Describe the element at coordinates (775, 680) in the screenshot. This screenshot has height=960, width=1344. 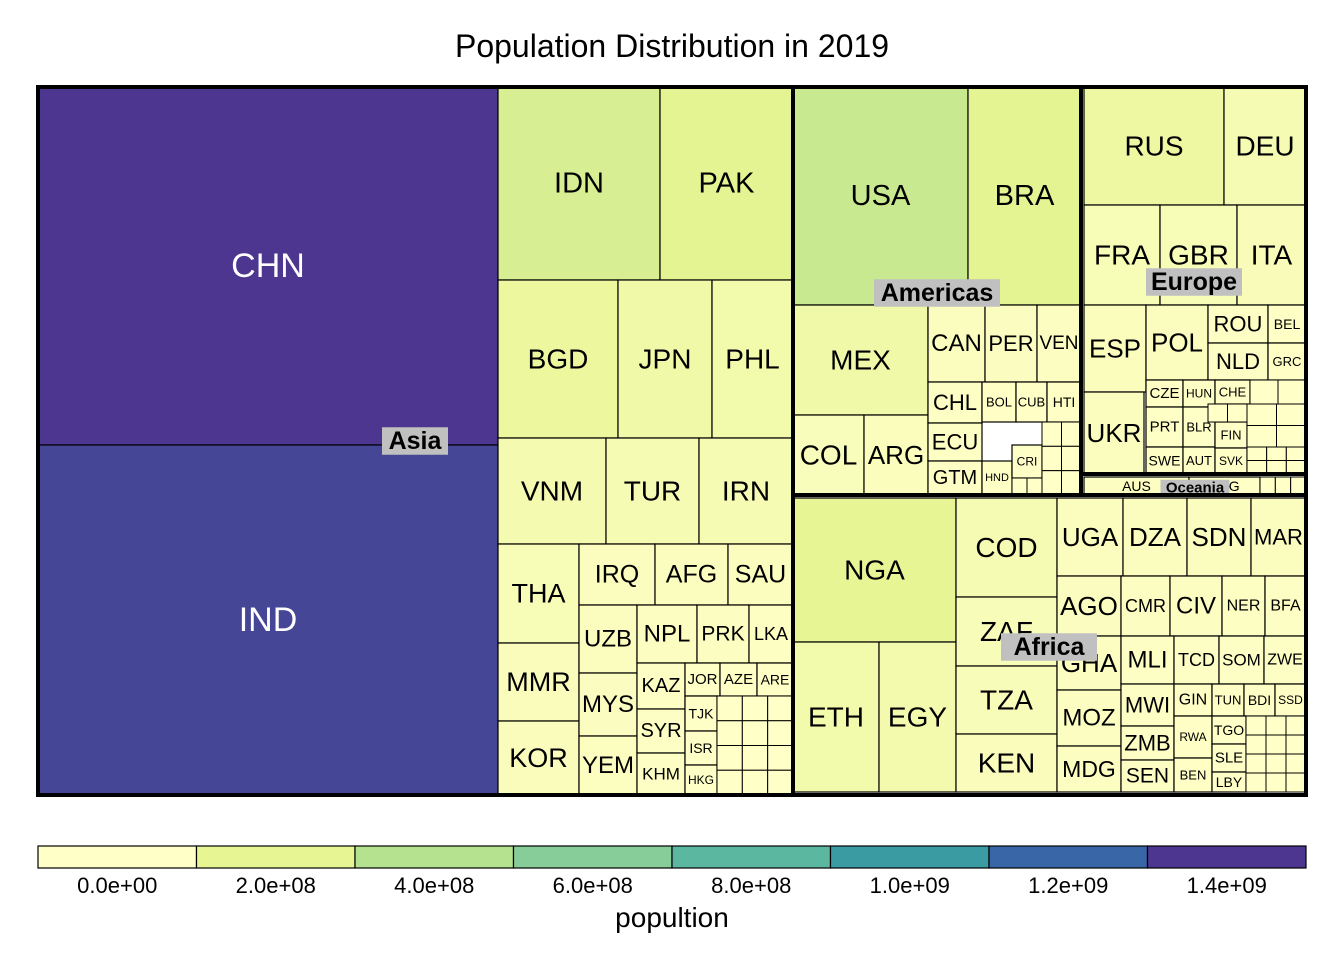
I see `cell-label-are: ARE` at that location.